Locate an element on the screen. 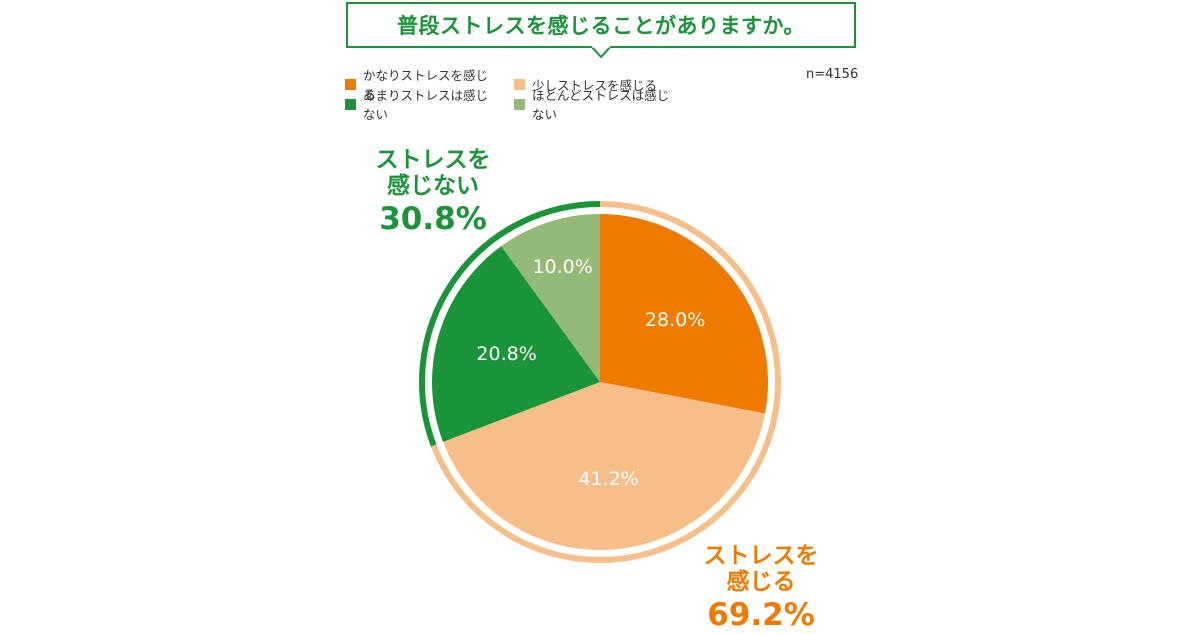  group-label-no-stress: ストレスを 感じない 30.8% is located at coordinates (433, 192).